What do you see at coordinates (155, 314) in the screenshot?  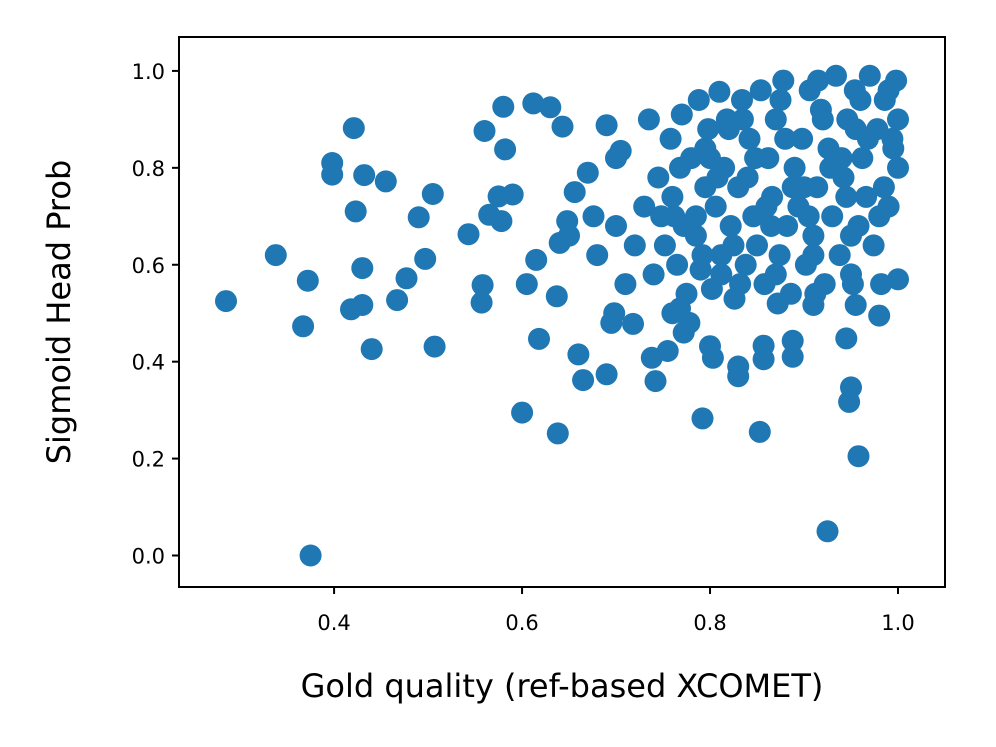 I see `y-axis-ticks: 0.0 0.2 0.4 0.6 0.8 1.0` at bounding box center [155, 314].